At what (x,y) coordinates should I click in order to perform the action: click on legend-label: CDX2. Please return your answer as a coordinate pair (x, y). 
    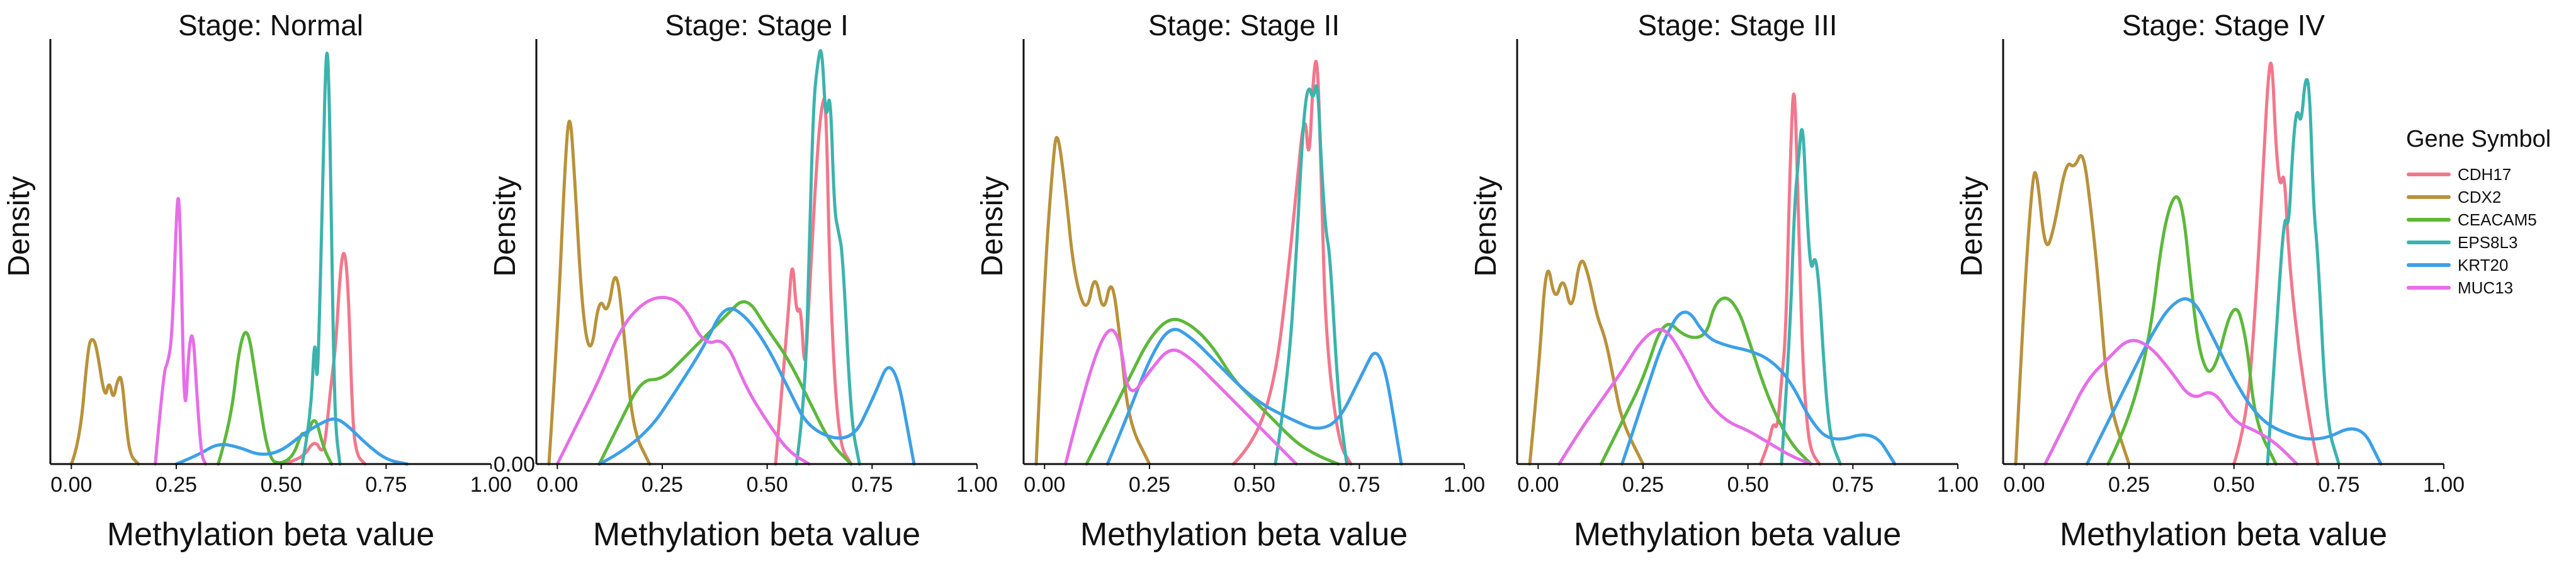
    Looking at the image, I should click on (2479, 197).